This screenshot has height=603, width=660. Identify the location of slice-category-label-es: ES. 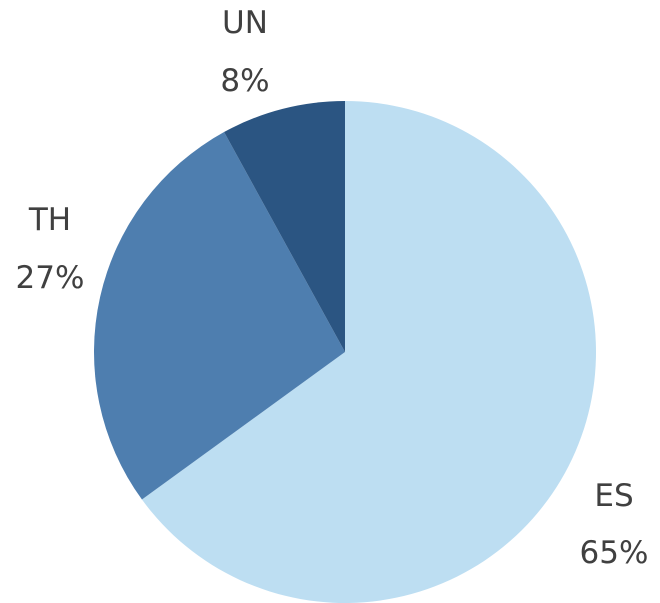
(613, 496).